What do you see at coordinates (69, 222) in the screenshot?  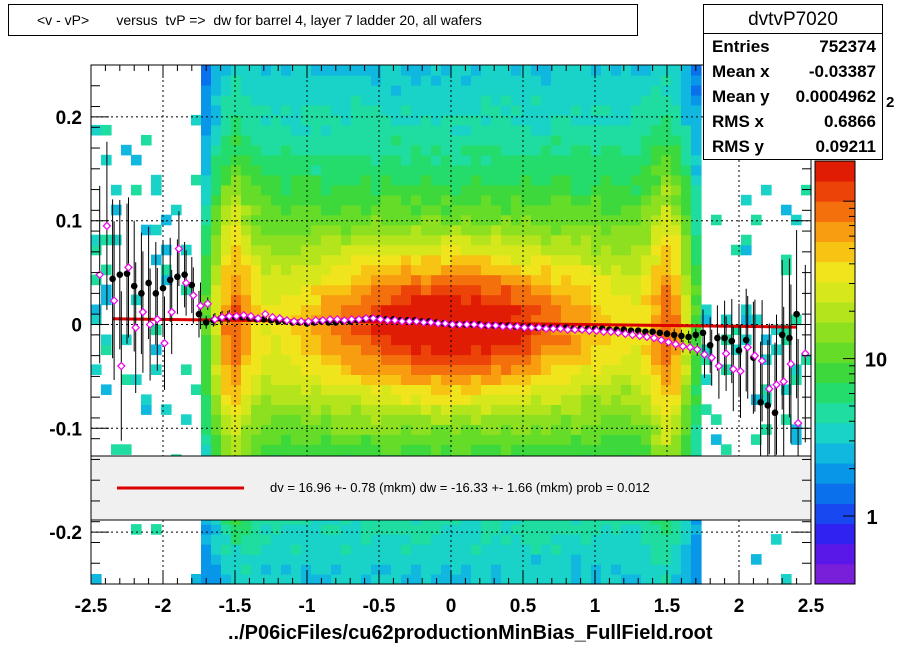 I see `y-tick-label: 0.1` at bounding box center [69, 222].